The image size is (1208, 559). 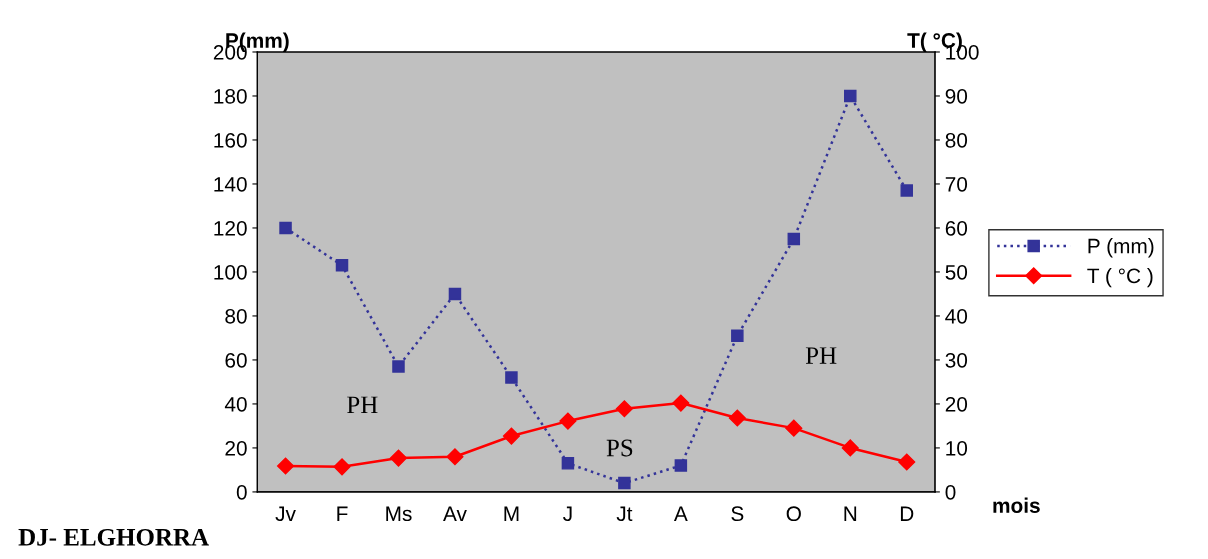 I want to click on y2-tick-label: 90, so click(x=956, y=96).